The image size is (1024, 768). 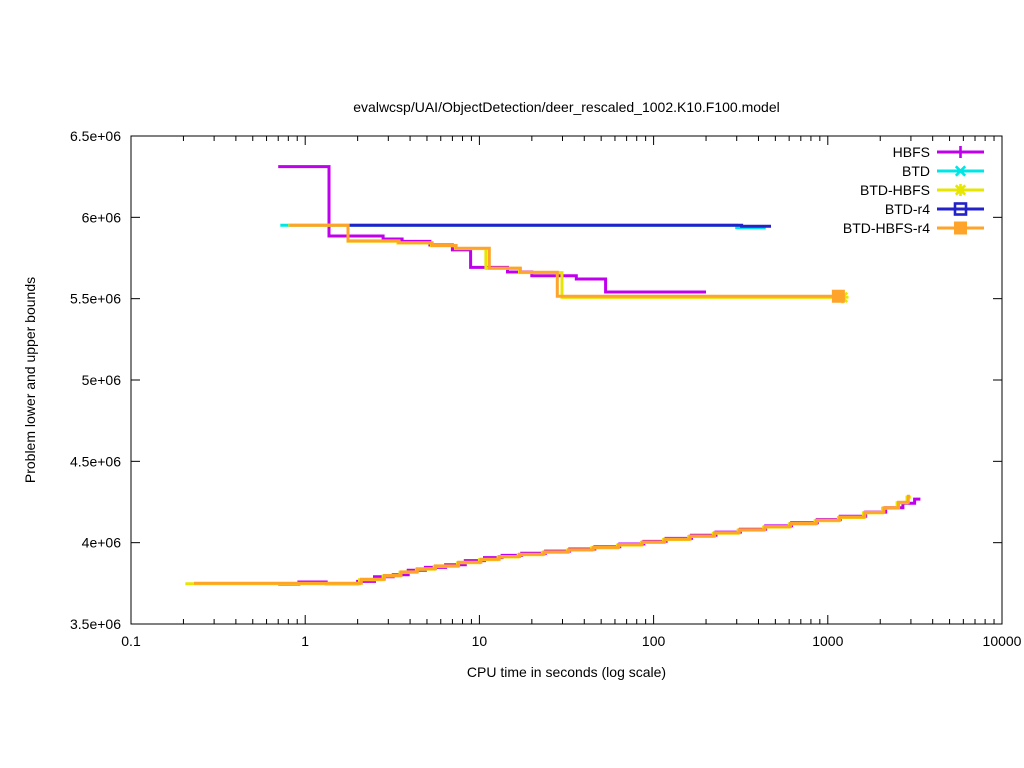 I want to click on series-BTD-HBFS-r4-end-marker, so click(x=838, y=296).